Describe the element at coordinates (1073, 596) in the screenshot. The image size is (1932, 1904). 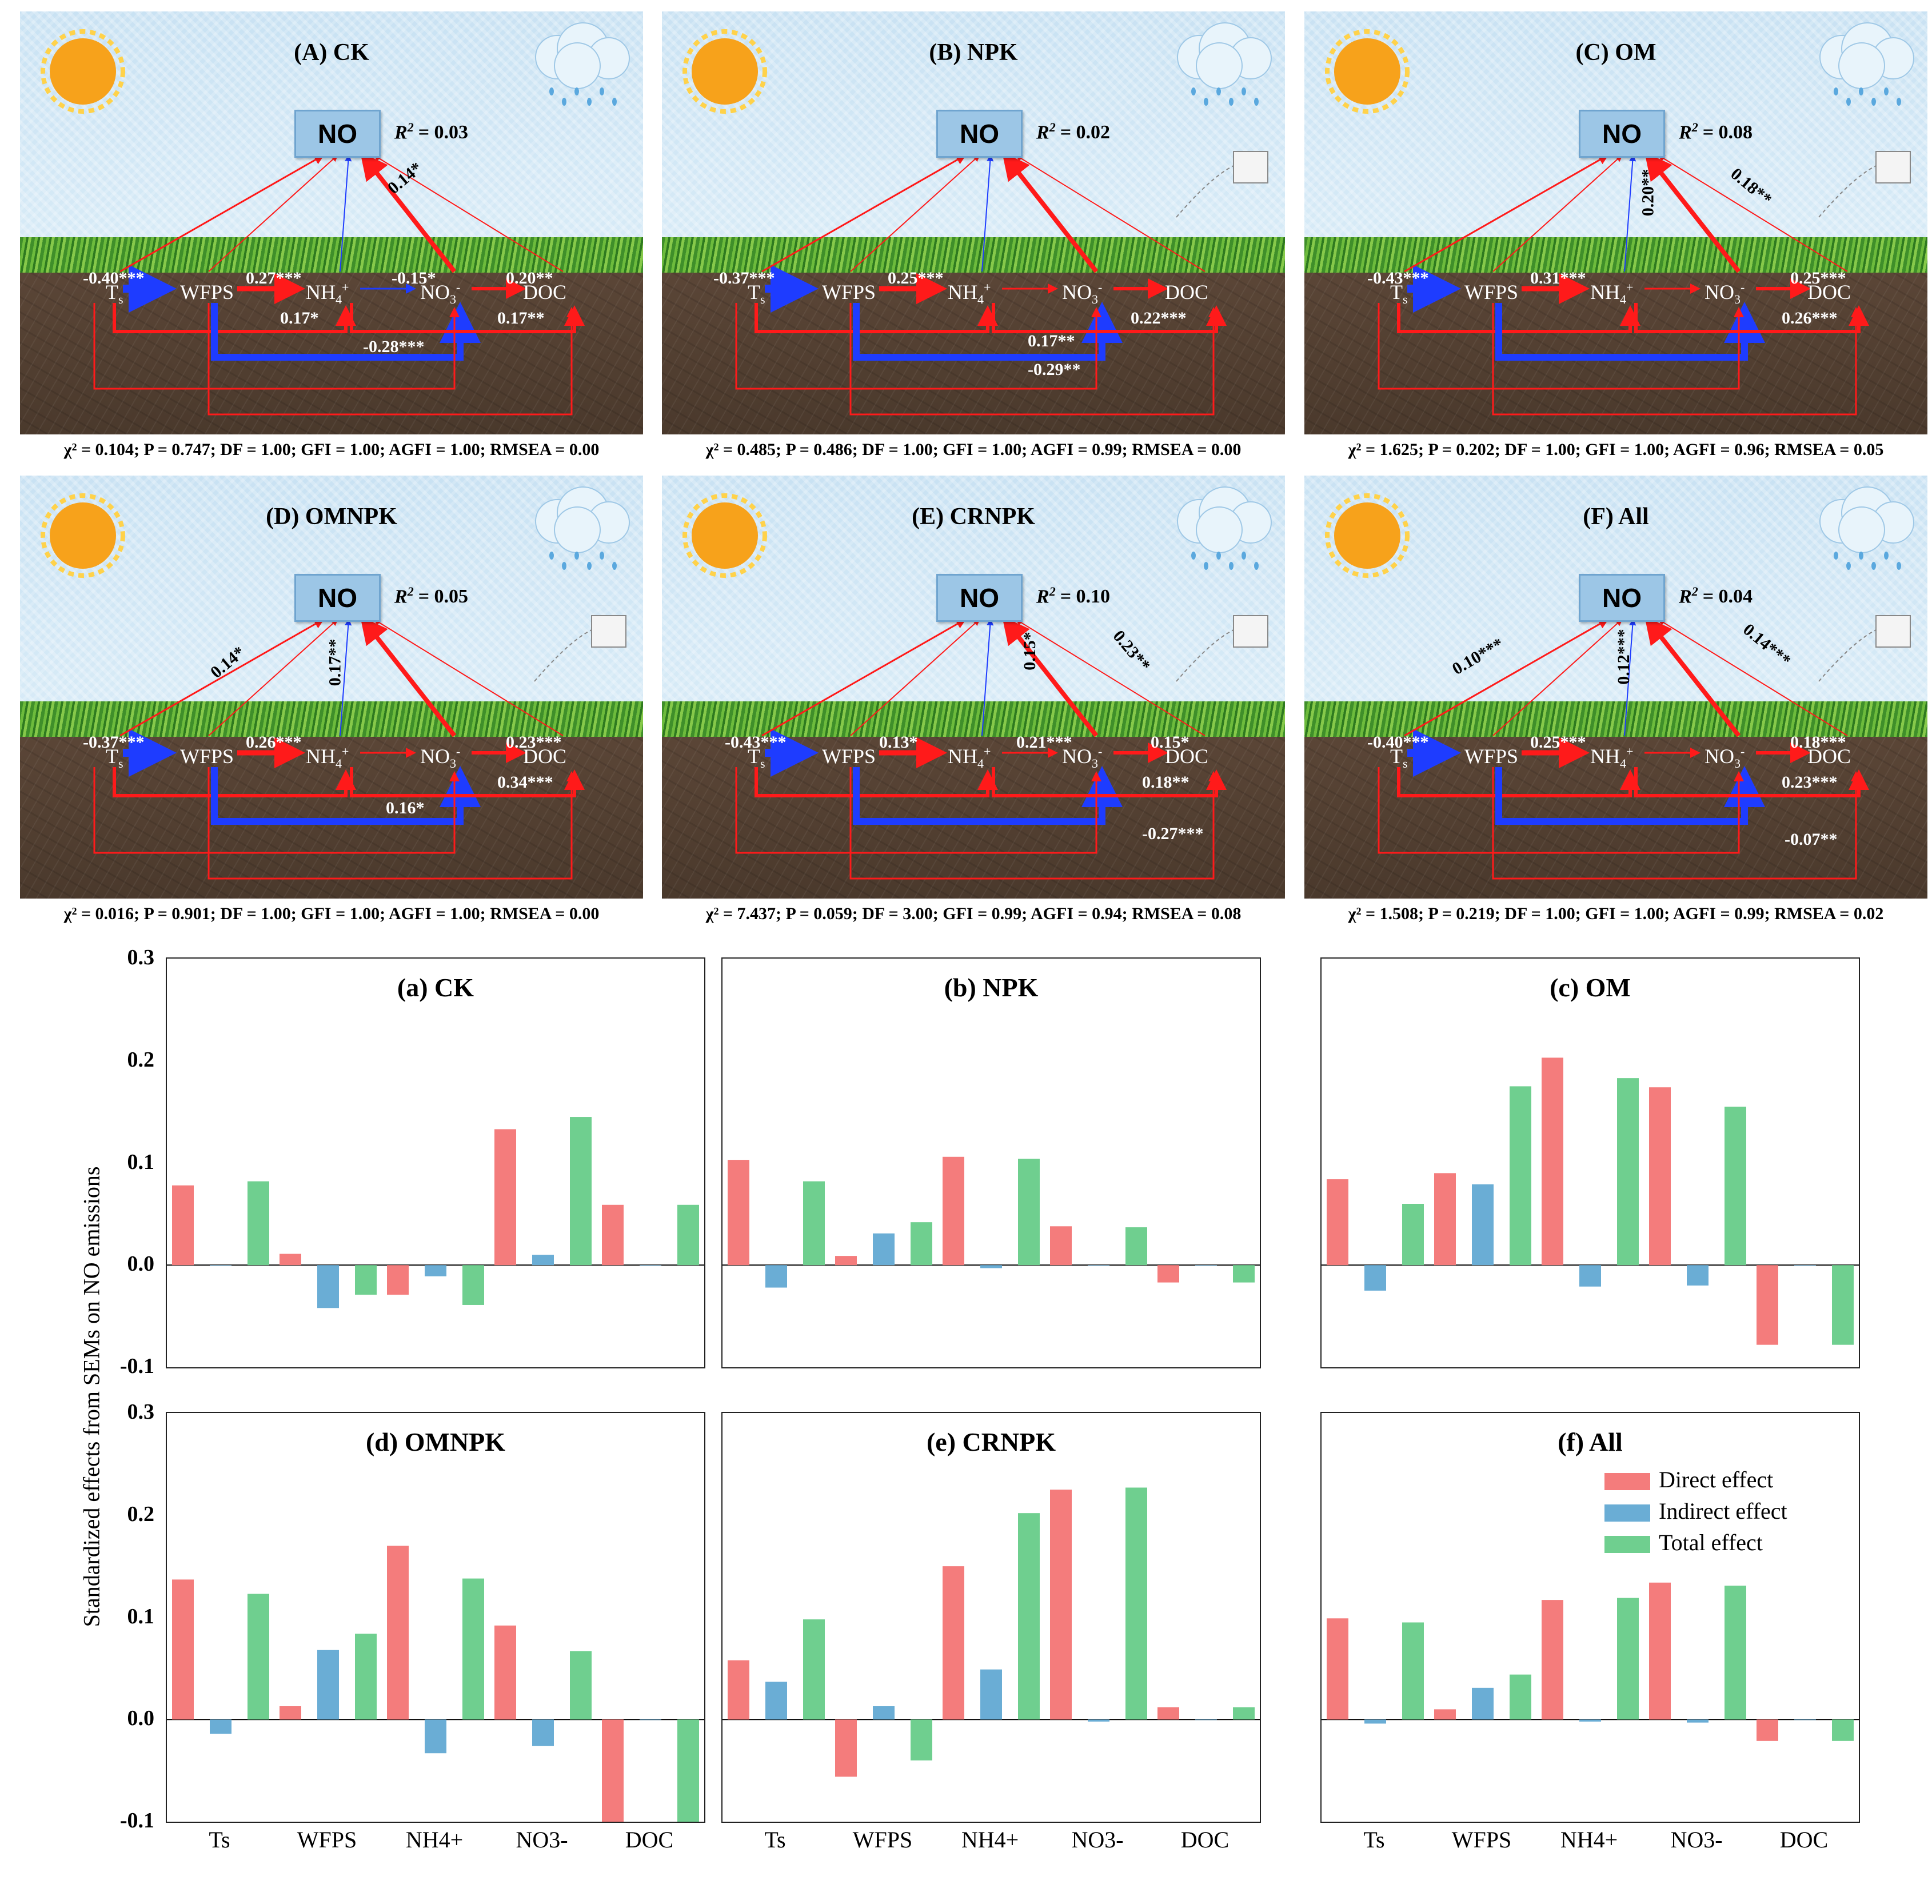
I see `r-squared: R2 = 0.10` at that location.